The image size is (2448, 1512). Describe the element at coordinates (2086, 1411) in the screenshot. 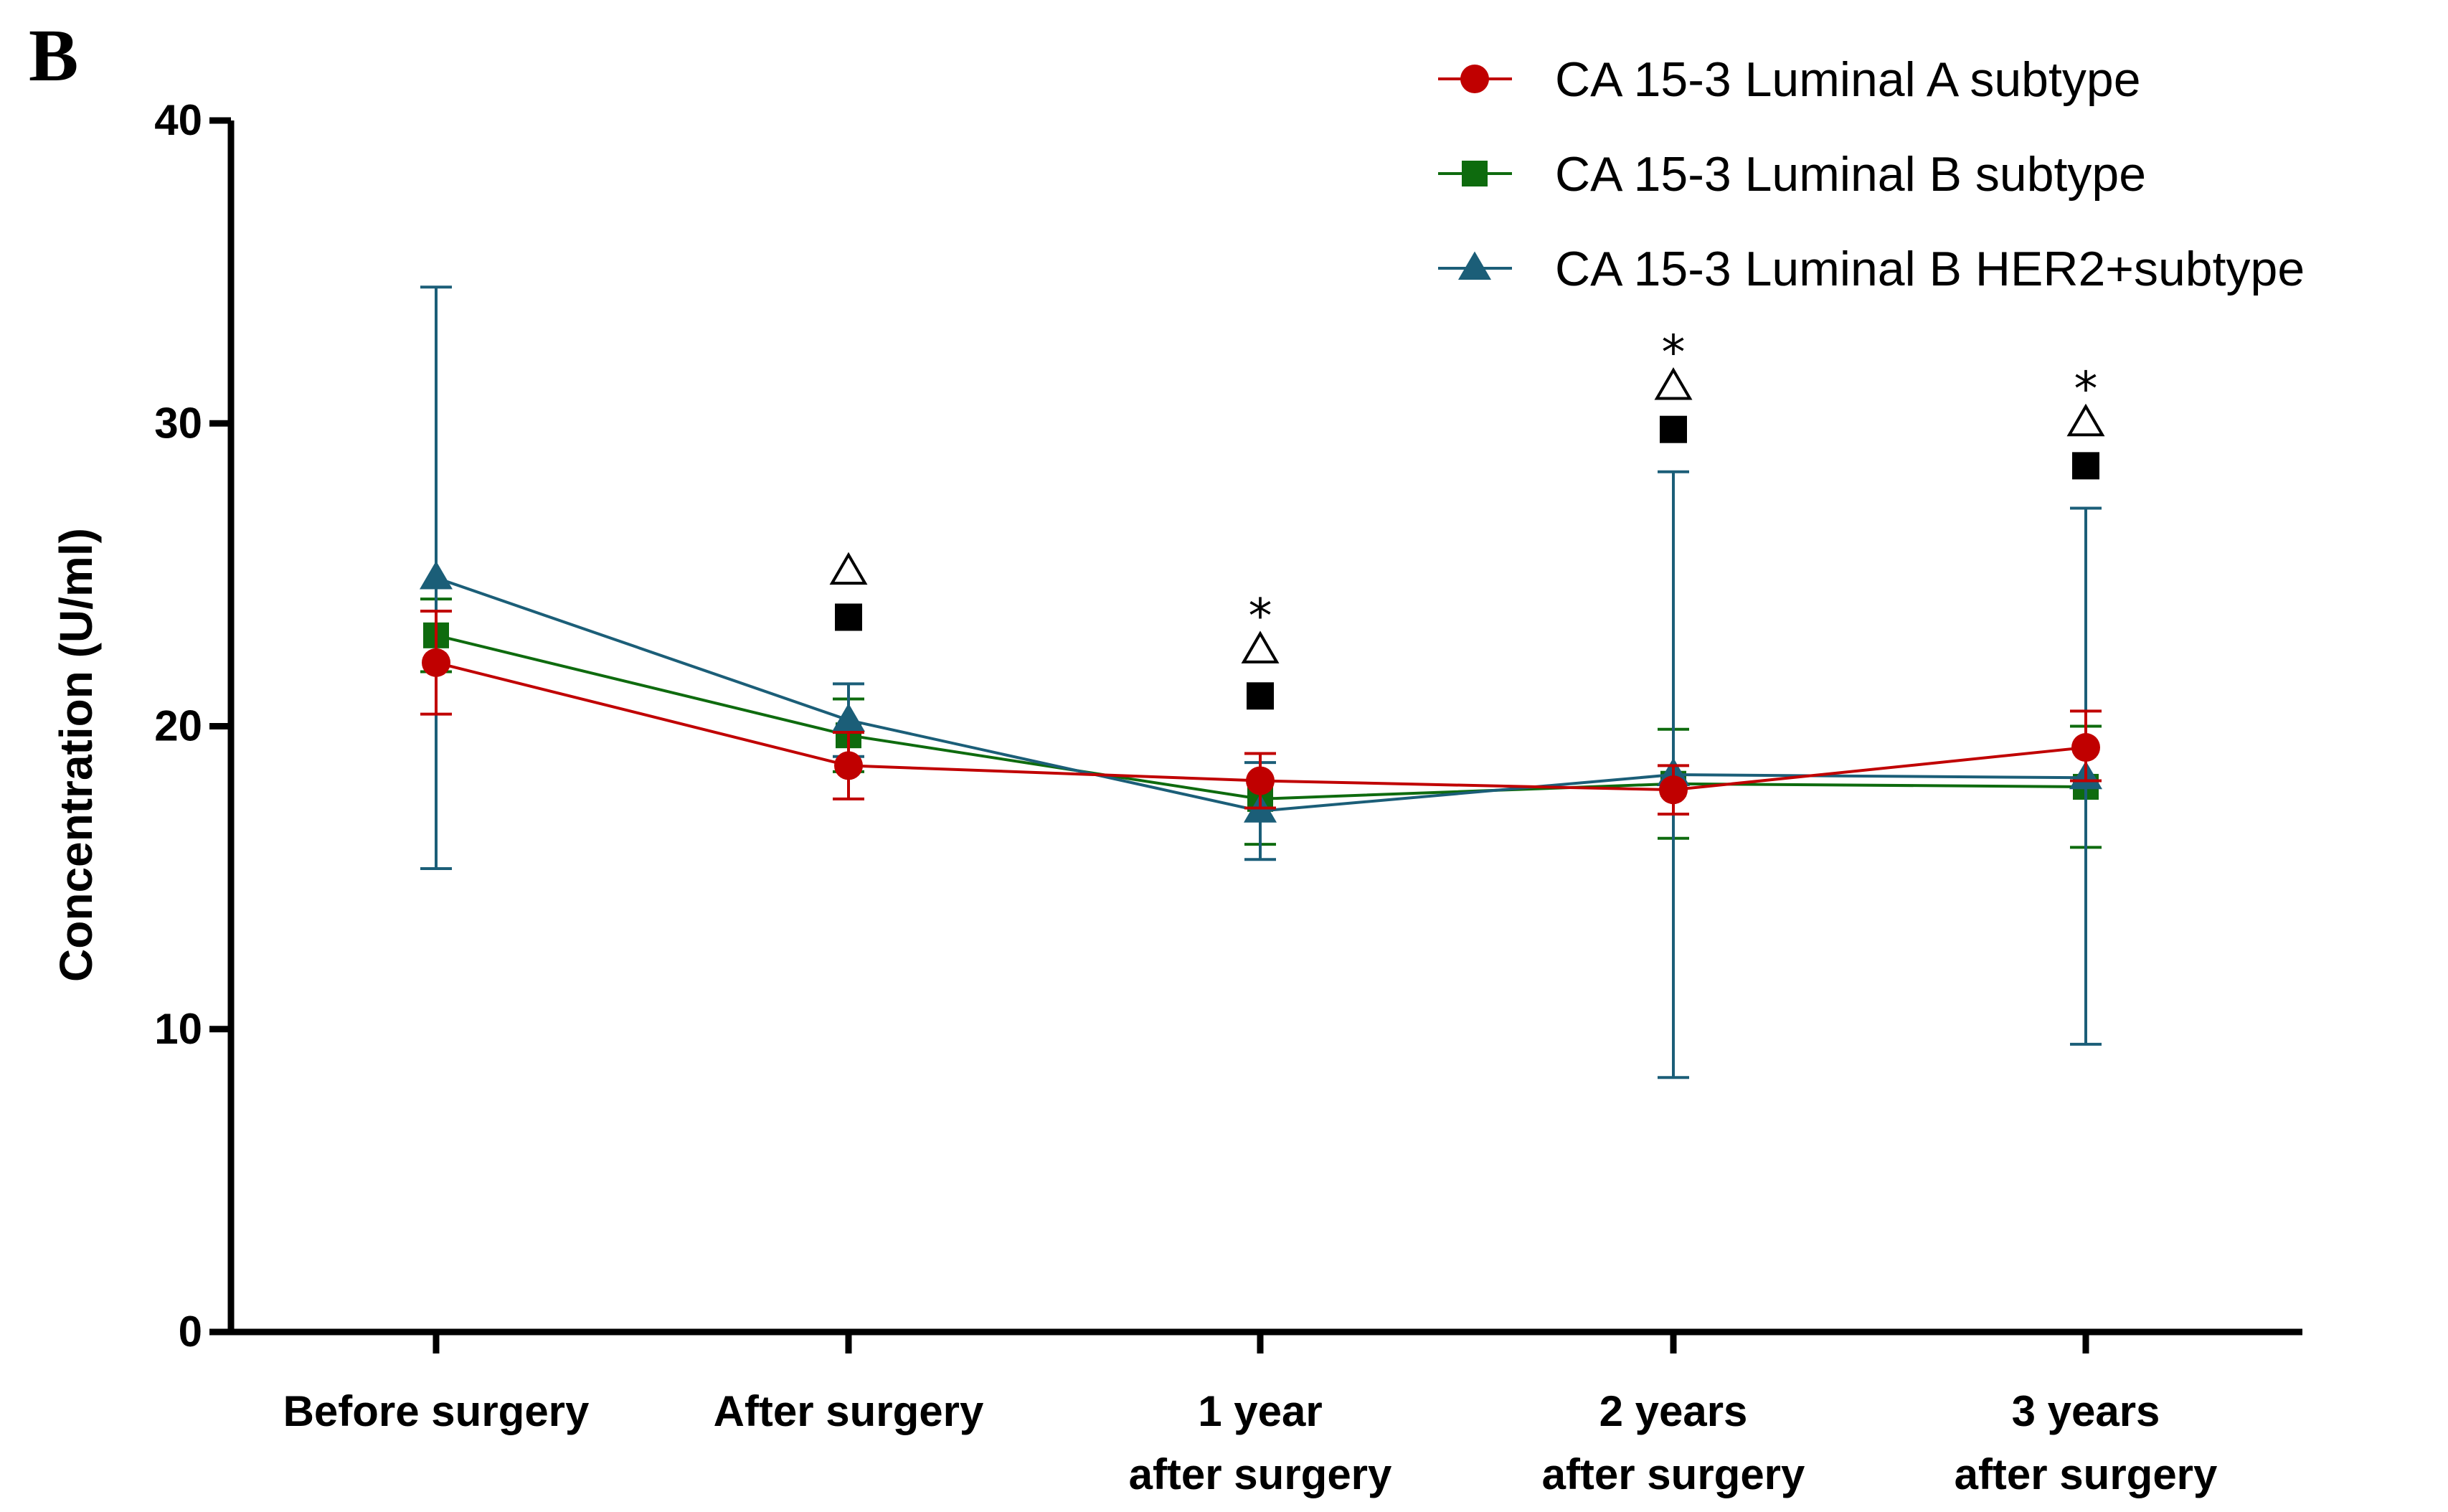

I see `x-tick-label: 3 years` at that location.